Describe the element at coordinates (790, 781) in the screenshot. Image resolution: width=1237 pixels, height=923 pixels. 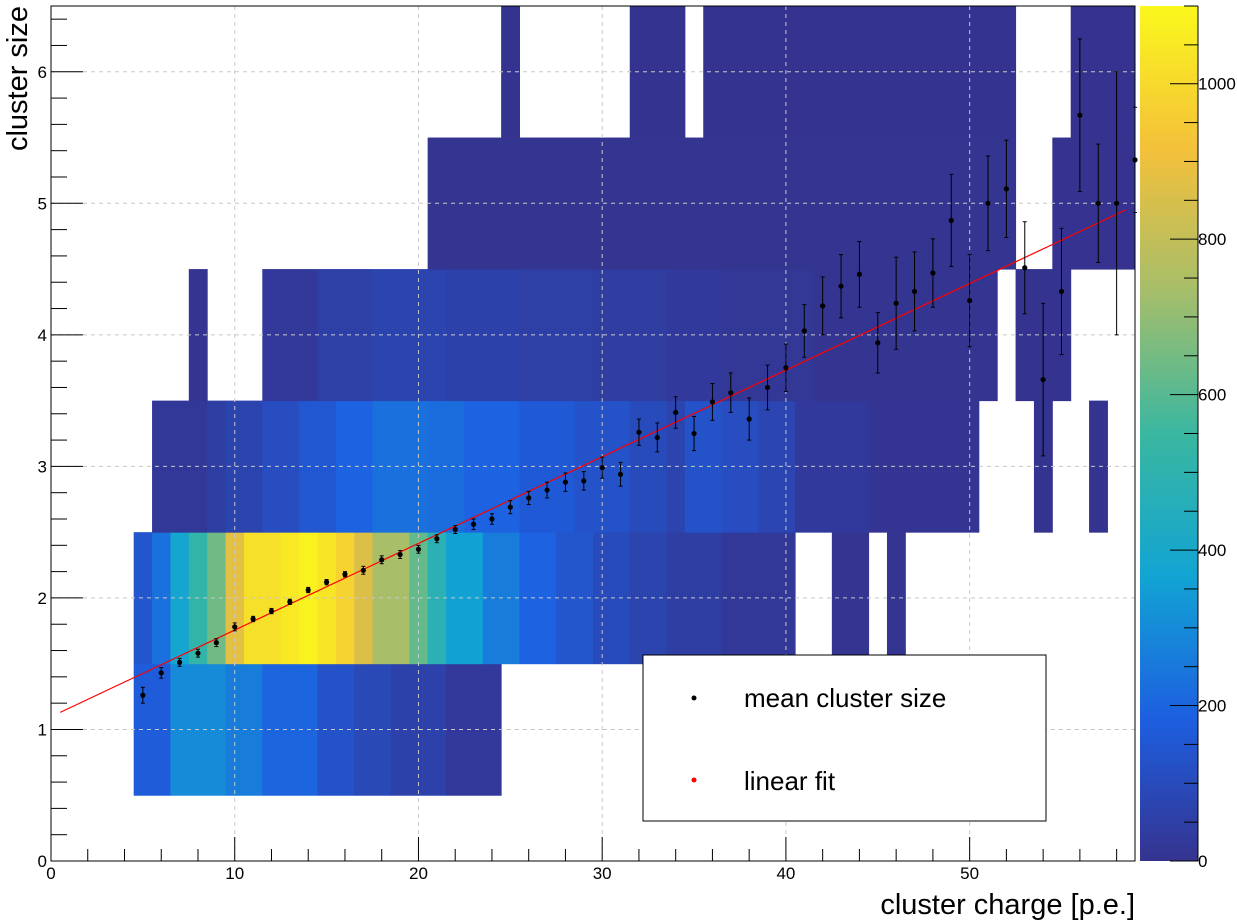
I see `legend-label-linear-fit: linear fit` at that location.